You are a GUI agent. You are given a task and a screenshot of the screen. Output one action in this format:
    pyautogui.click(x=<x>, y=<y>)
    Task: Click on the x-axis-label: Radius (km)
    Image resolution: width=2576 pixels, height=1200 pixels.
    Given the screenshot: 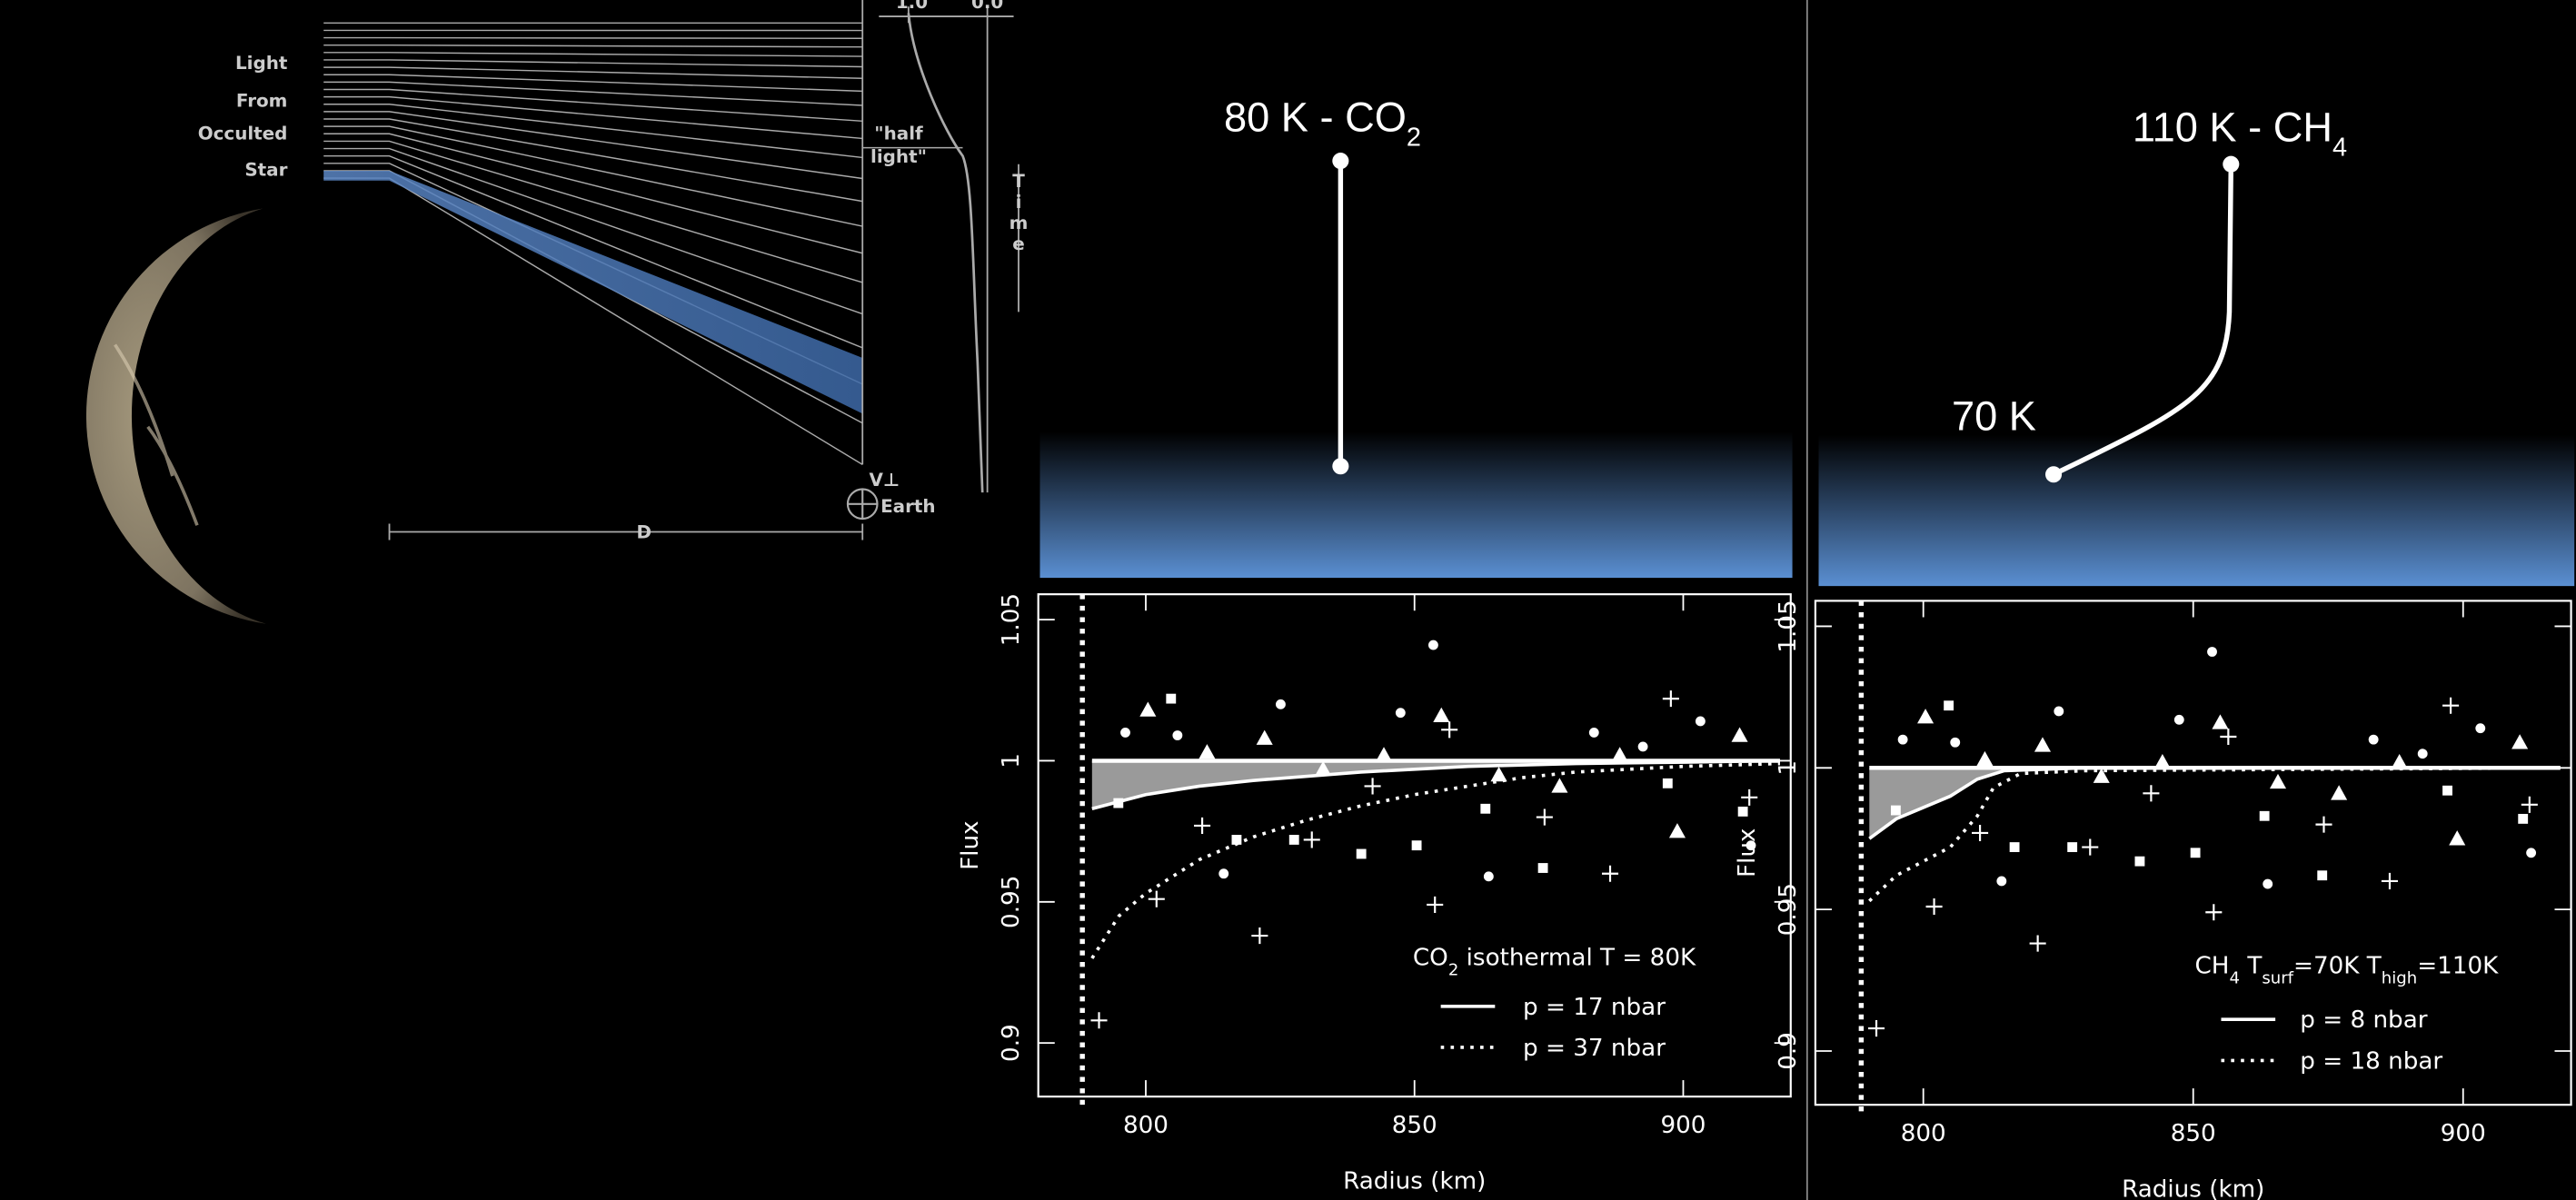 What is the action you would take?
    pyautogui.click(x=2193, y=1187)
    